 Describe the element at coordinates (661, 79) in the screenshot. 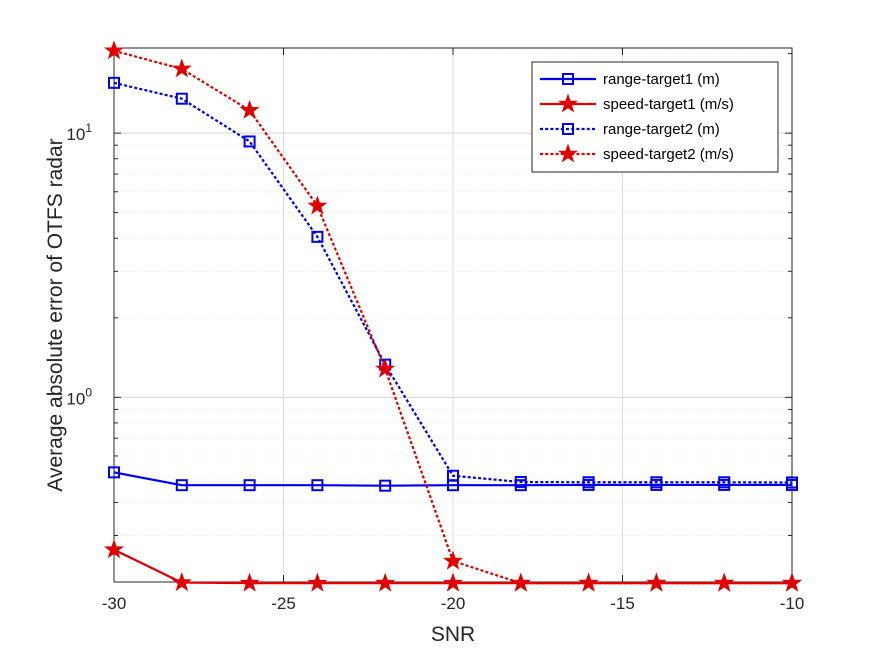

I see `legend-label: range-target1 (m)` at that location.